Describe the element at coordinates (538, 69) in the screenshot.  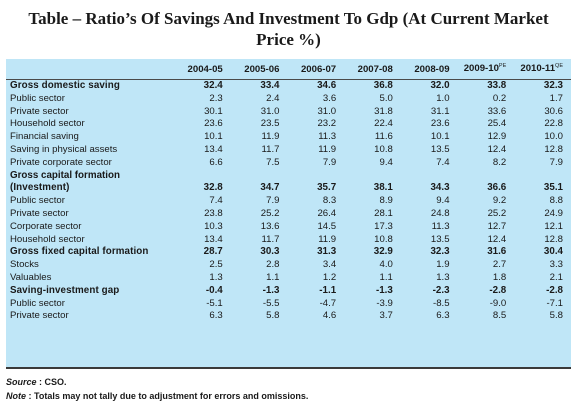
I see `column-header-text: 2010-11` at that location.